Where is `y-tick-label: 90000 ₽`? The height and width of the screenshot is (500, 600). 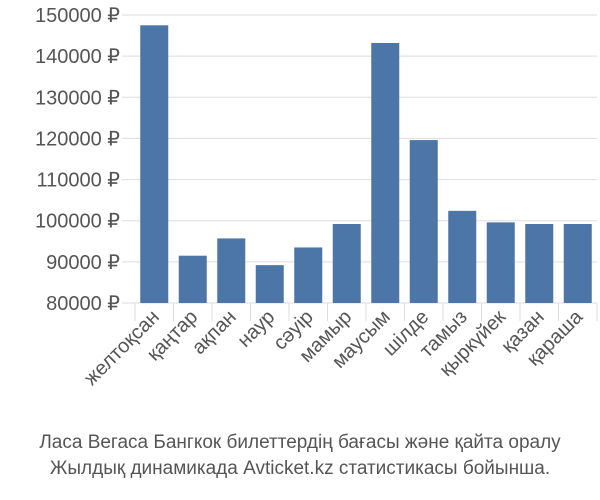 y-tick-label: 90000 ₽ is located at coordinates (83, 263).